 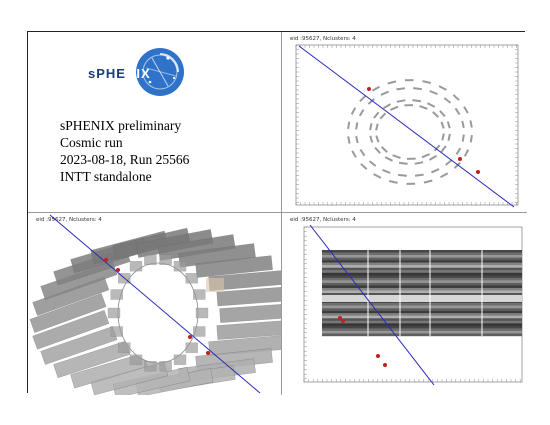 I want to click on sphenix-logo: sPHENIX, so click(x=143, y=72).